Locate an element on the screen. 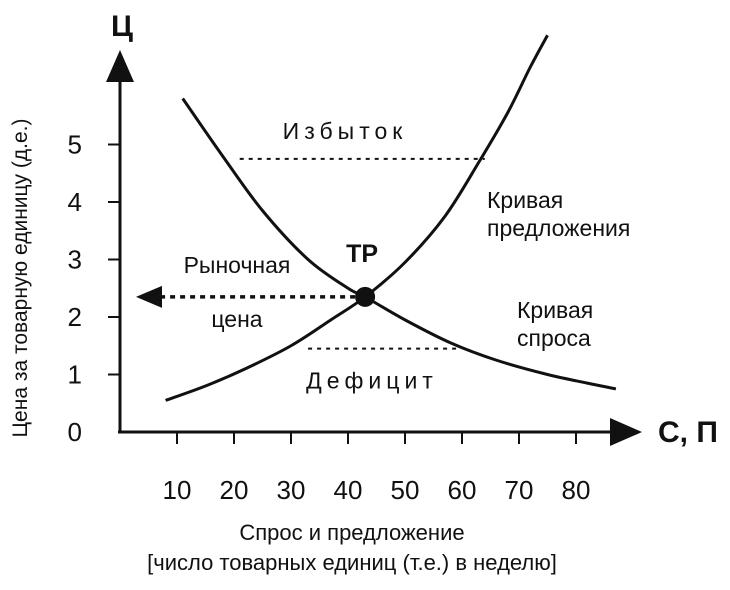 Image resolution: width=730 pixels, height=590 pixels. demand-curve-label-line1: Кривая is located at coordinates (555, 310).